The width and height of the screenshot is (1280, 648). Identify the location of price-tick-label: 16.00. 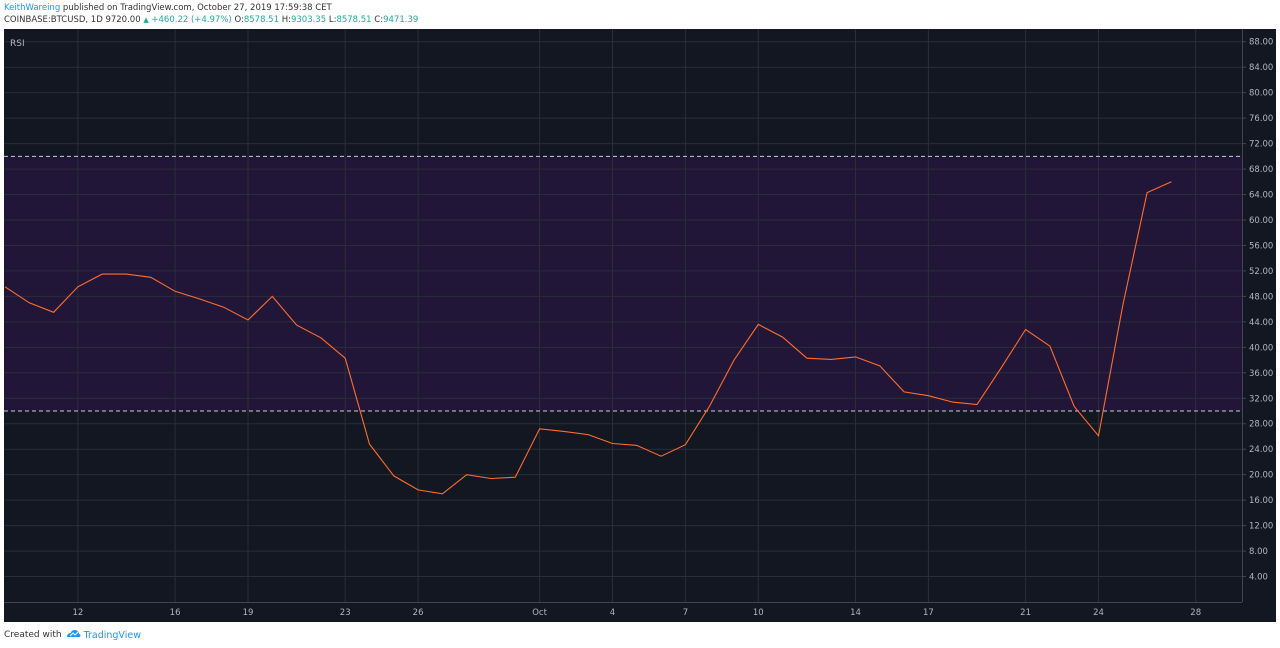
(1261, 501).